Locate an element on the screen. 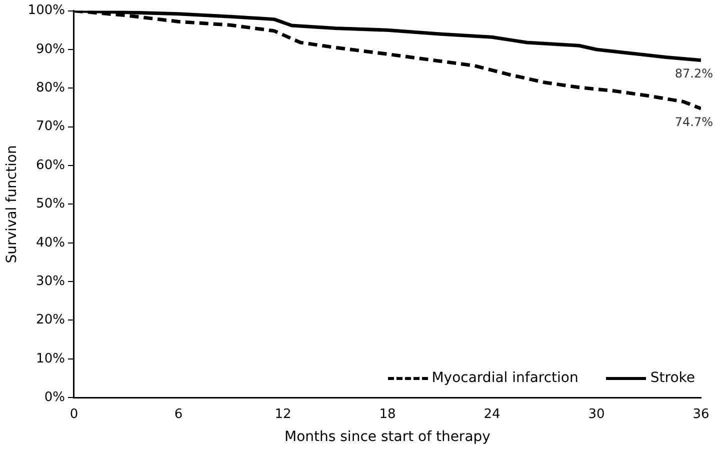 Image resolution: width=715 pixels, height=450 pixels. y-tick-label: 60% is located at coordinates (50, 165).